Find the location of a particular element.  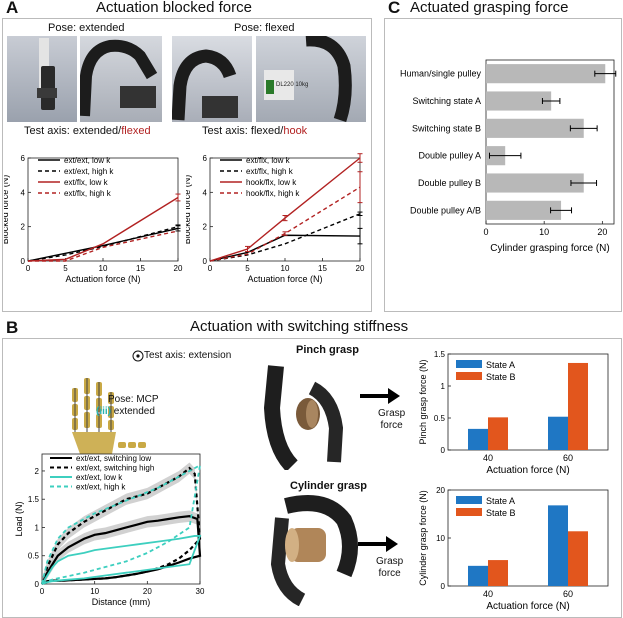

y-tick-label: 1.5 is located at coordinates (440, 354).